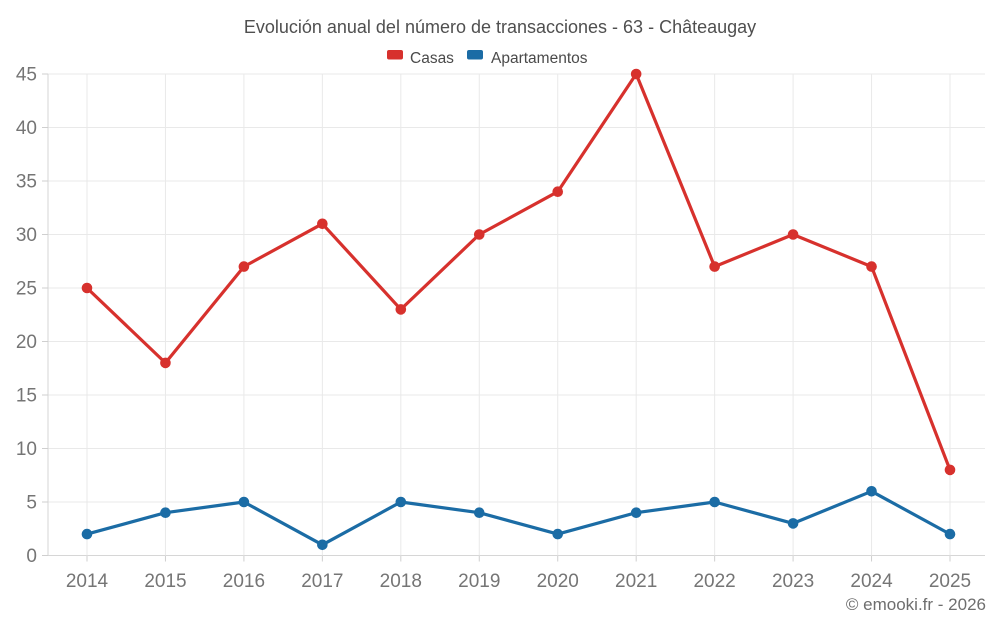  I want to click on y-axis-label: 0, so click(31, 556).